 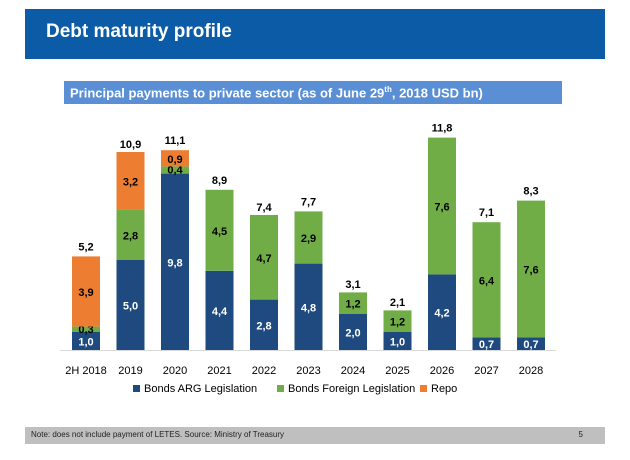 What do you see at coordinates (175, 141) in the screenshot?
I see `total-label: 11,1` at bounding box center [175, 141].